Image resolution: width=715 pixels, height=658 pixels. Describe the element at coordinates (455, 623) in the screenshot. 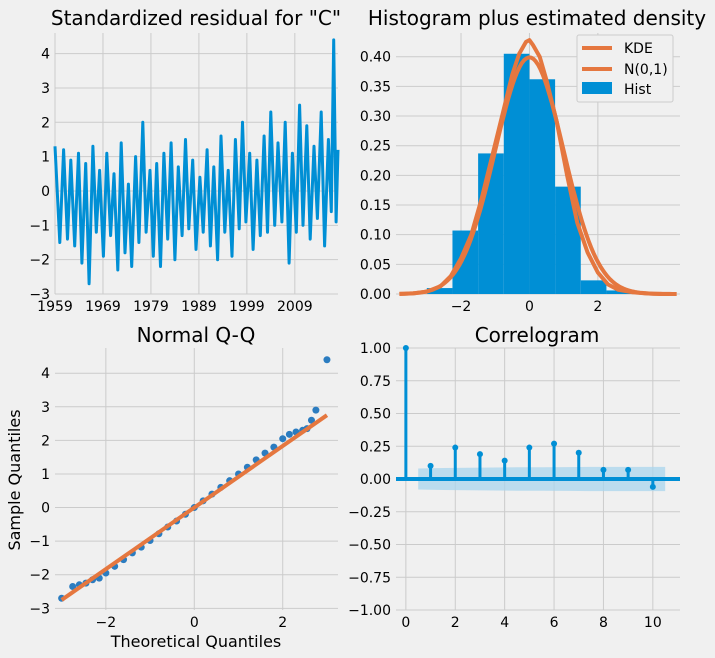

I see `acf-xtick-label: 2` at that location.